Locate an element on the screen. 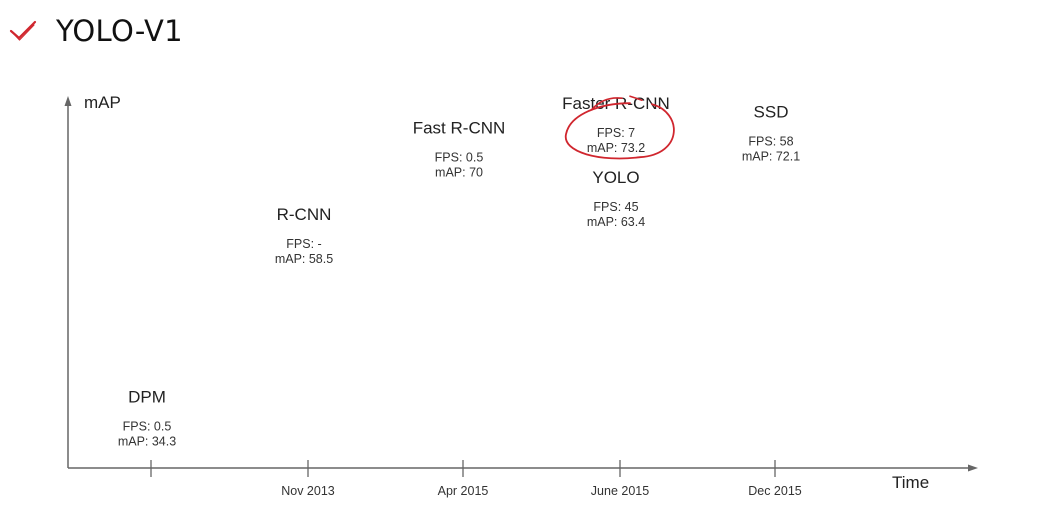  map-label: mAP: 72.1 is located at coordinates (771, 156).